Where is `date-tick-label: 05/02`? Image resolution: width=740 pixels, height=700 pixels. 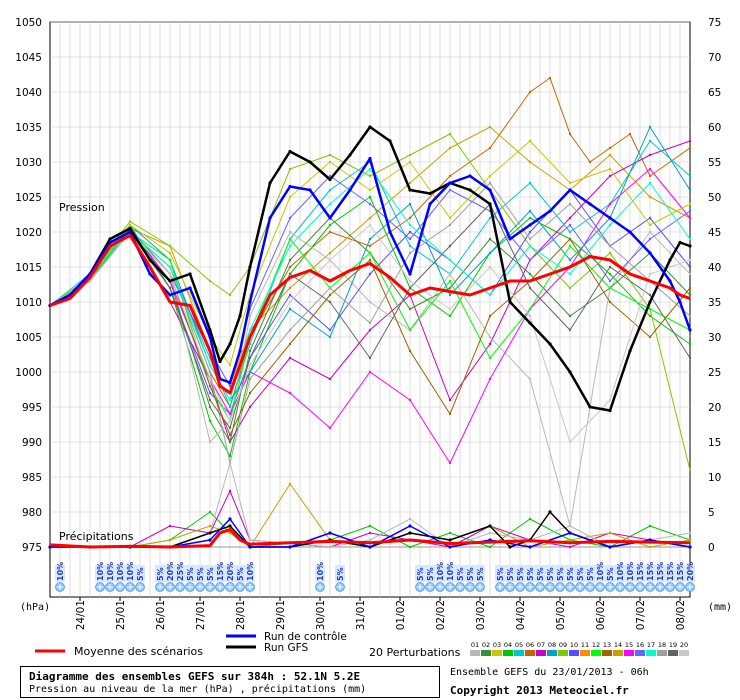
date-tick-label: 05/02 is located at coordinates (561, 615).